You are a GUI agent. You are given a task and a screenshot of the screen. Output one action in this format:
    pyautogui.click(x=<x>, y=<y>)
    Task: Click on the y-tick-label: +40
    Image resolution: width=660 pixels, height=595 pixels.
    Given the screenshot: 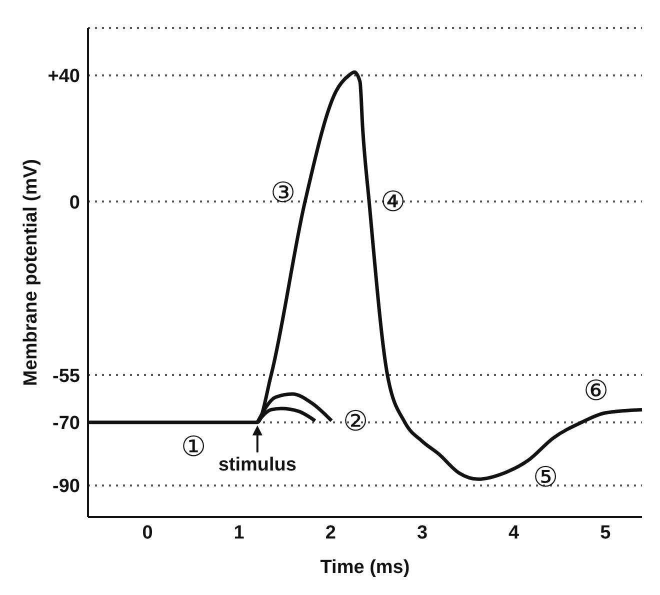 What is the action you would take?
    pyautogui.click(x=64, y=77)
    